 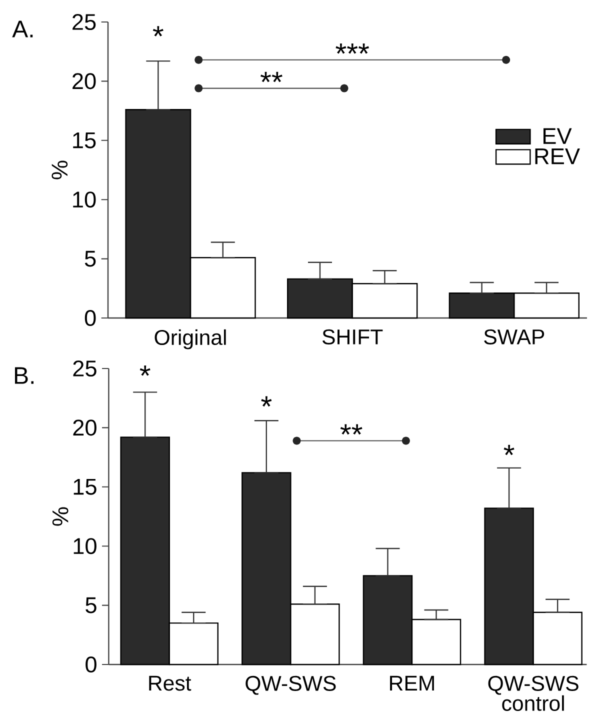 What do you see at coordinates (170, 683) in the screenshot?
I see `x-tick-label: Rest` at bounding box center [170, 683].